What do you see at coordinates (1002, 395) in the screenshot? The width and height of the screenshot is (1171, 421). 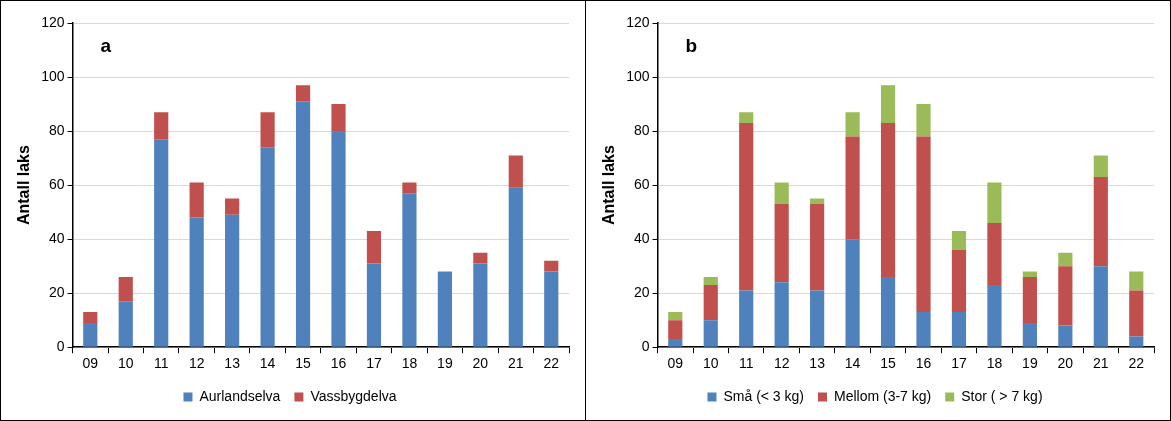 I see `legend-label: Stor ( > 7 kg)` at bounding box center [1002, 395].